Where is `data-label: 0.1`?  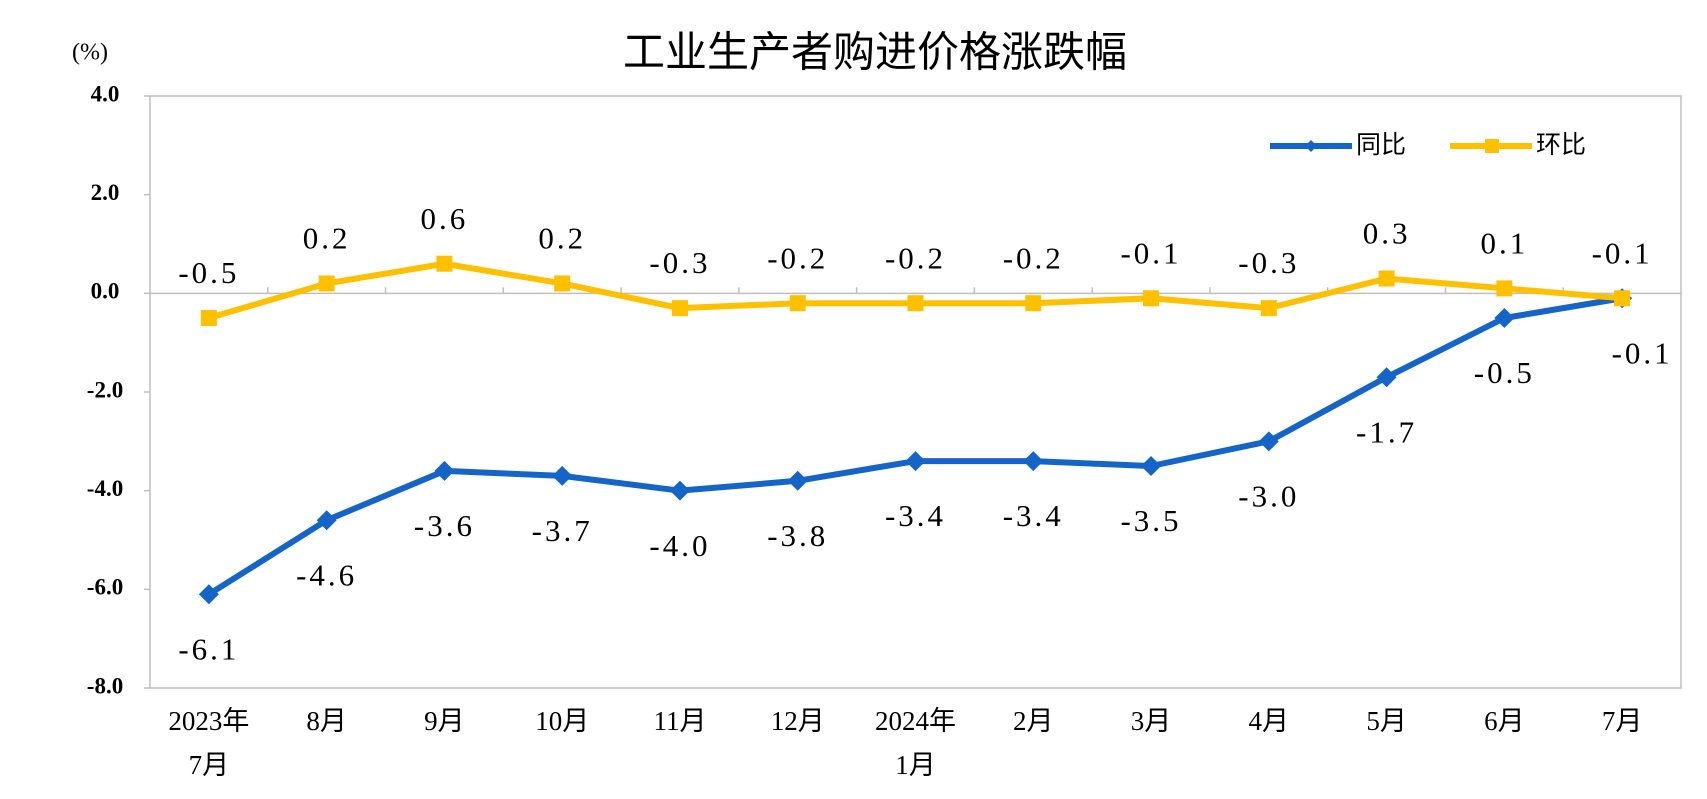
data-label: 0.1 is located at coordinates (1504, 243).